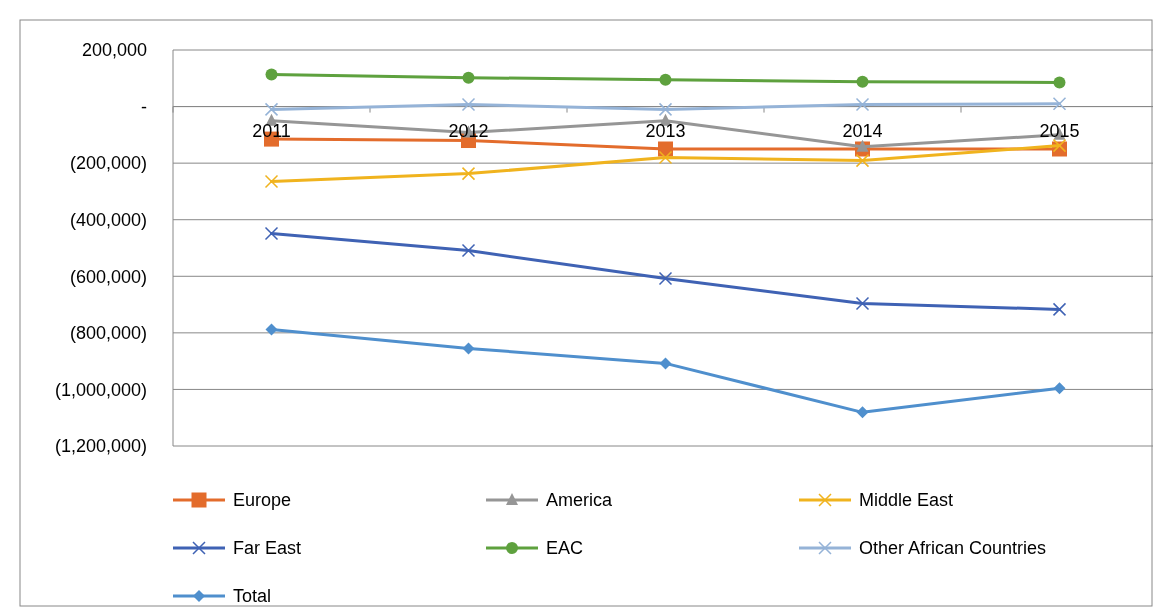 This screenshot has width=1161, height=615. Describe the element at coordinates (108, 163) in the screenshot. I see `y-tick-label: (200,000)` at that location.